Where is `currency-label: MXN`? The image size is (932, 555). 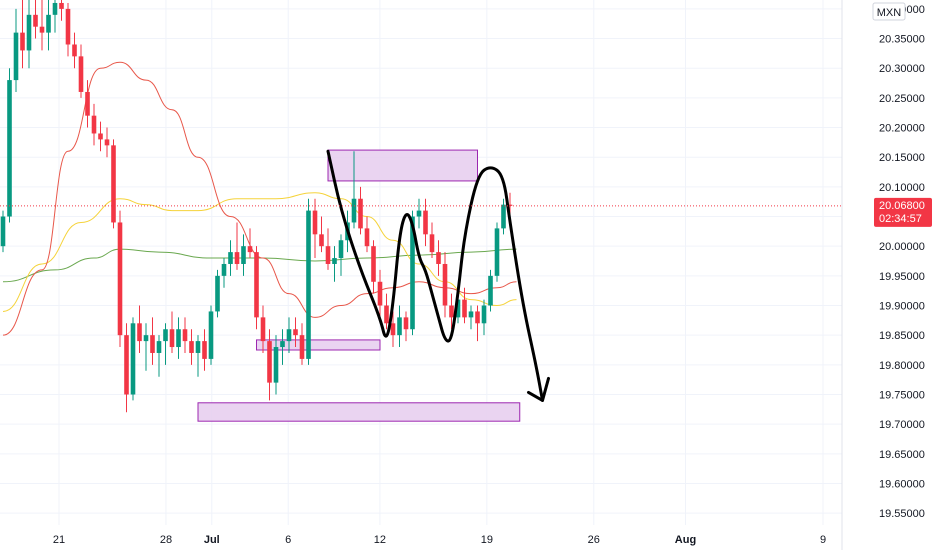 currency-label: MXN is located at coordinates (889, 13).